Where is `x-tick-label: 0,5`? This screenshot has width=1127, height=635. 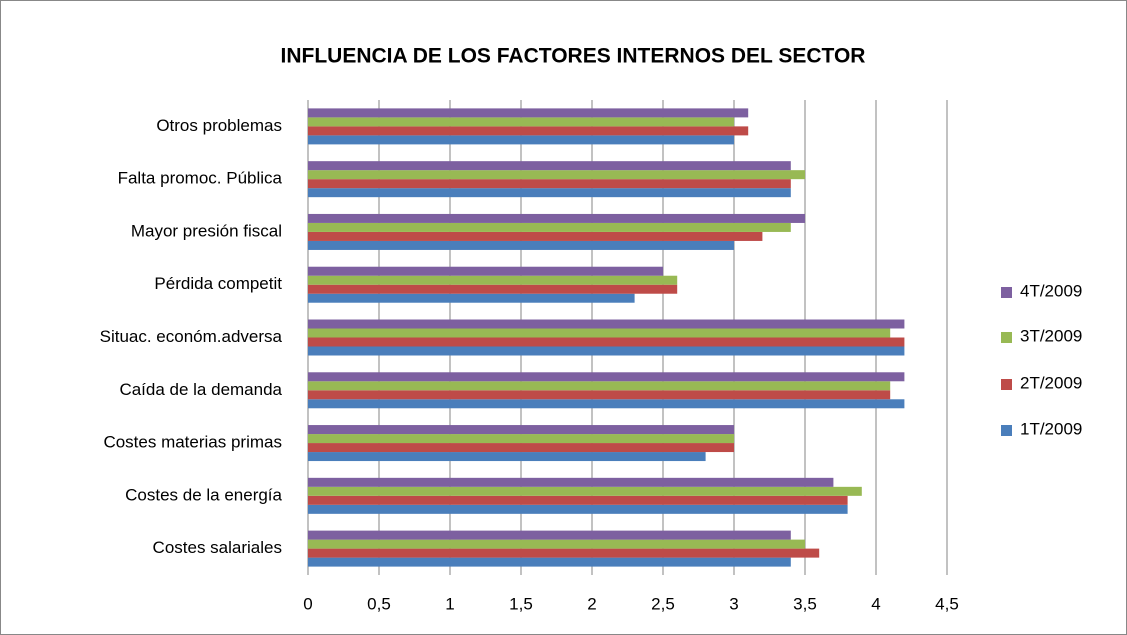
x-tick-label: 0,5 is located at coordinates (379, 603).